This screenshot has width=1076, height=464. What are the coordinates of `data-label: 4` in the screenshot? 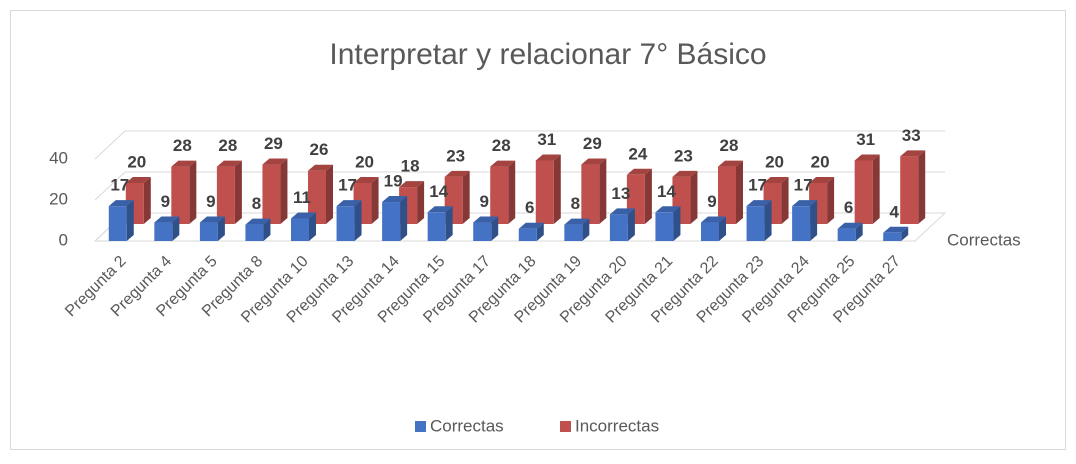 It's located at (894, 211).